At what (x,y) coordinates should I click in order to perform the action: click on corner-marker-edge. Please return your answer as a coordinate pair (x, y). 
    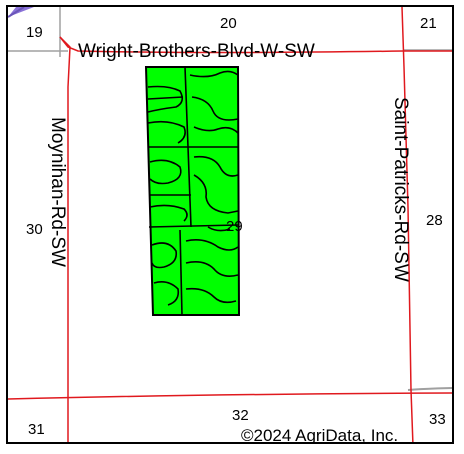
    Looking at the image, I should click on (16, 12).